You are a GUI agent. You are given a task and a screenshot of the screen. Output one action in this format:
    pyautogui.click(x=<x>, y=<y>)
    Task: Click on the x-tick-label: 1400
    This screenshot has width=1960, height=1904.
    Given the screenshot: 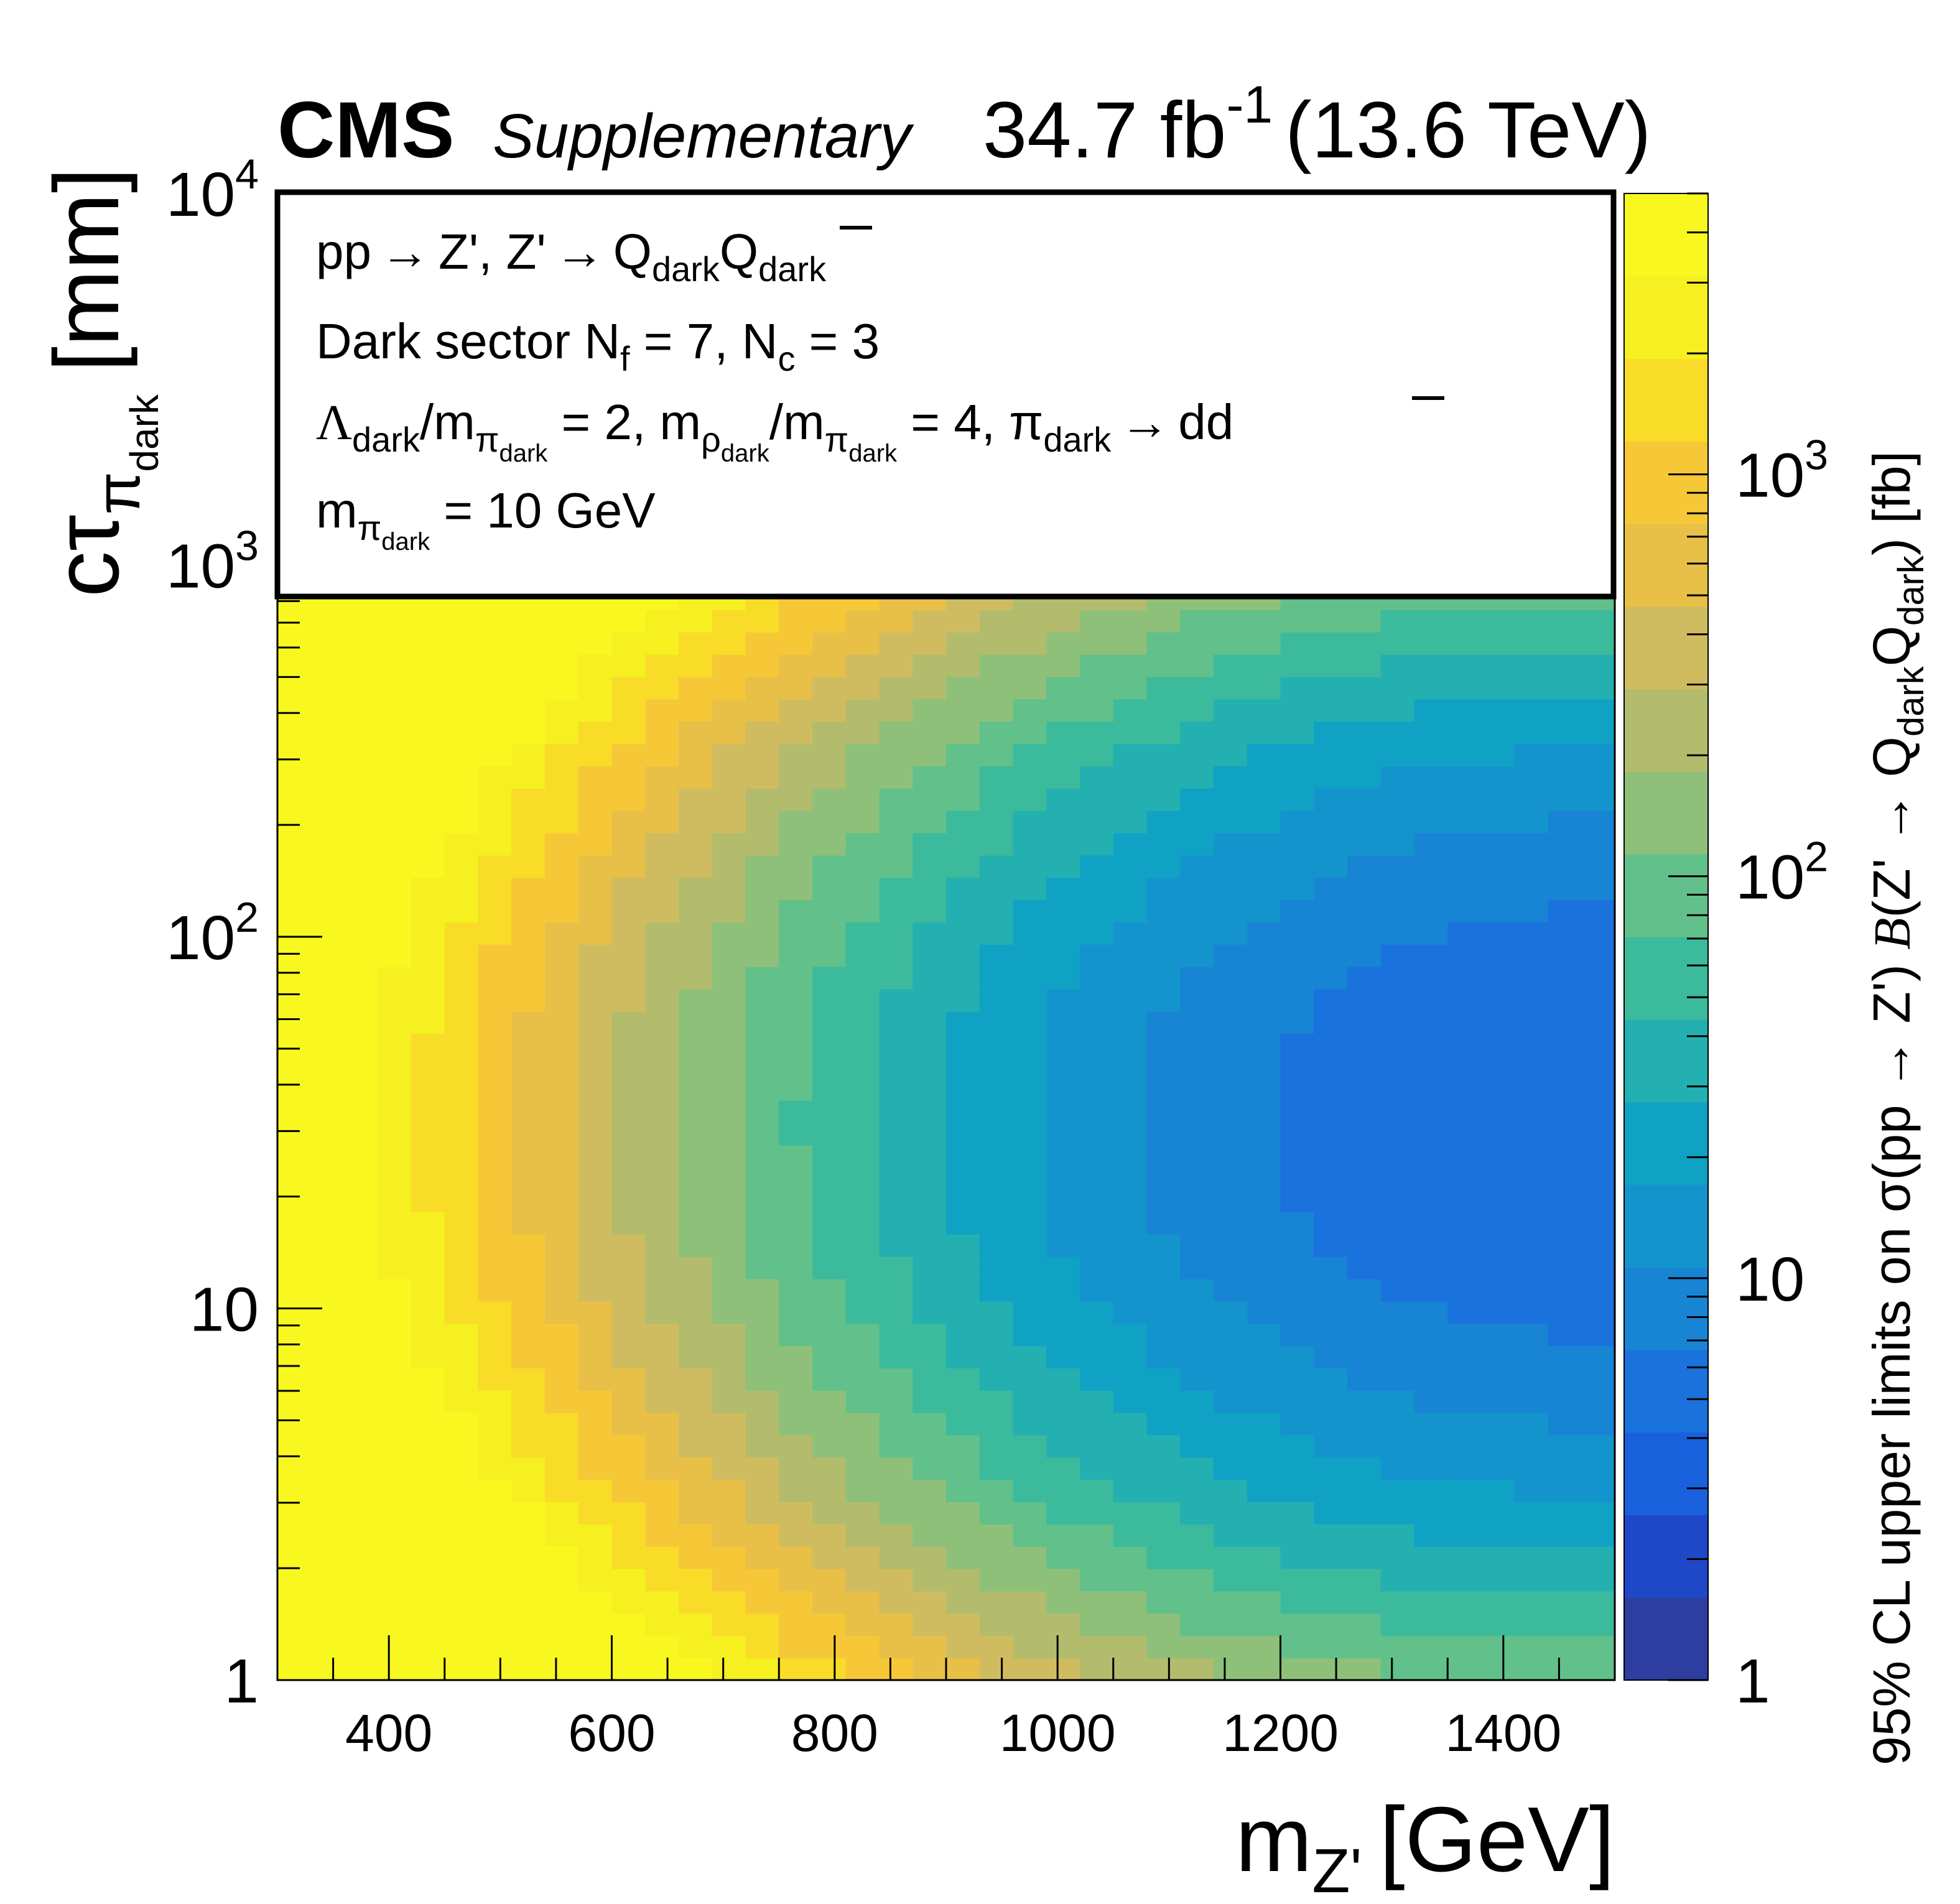 What is the action you would take?
    pyautogui.click(x=1503, y=1733)
    